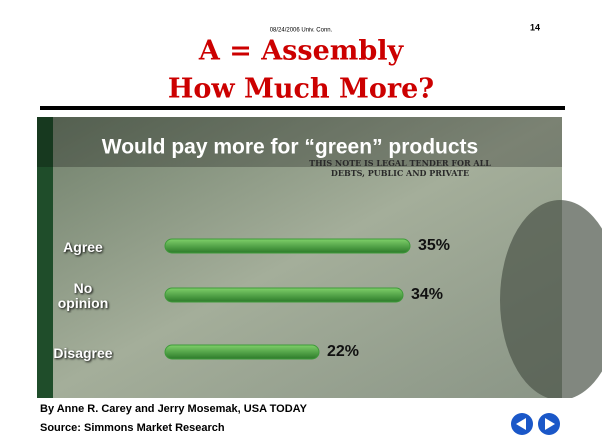 Image resolution: width=602 pixels, height=446 pixels. I want to click on slide-title: How Much More?, so click(301, 89).